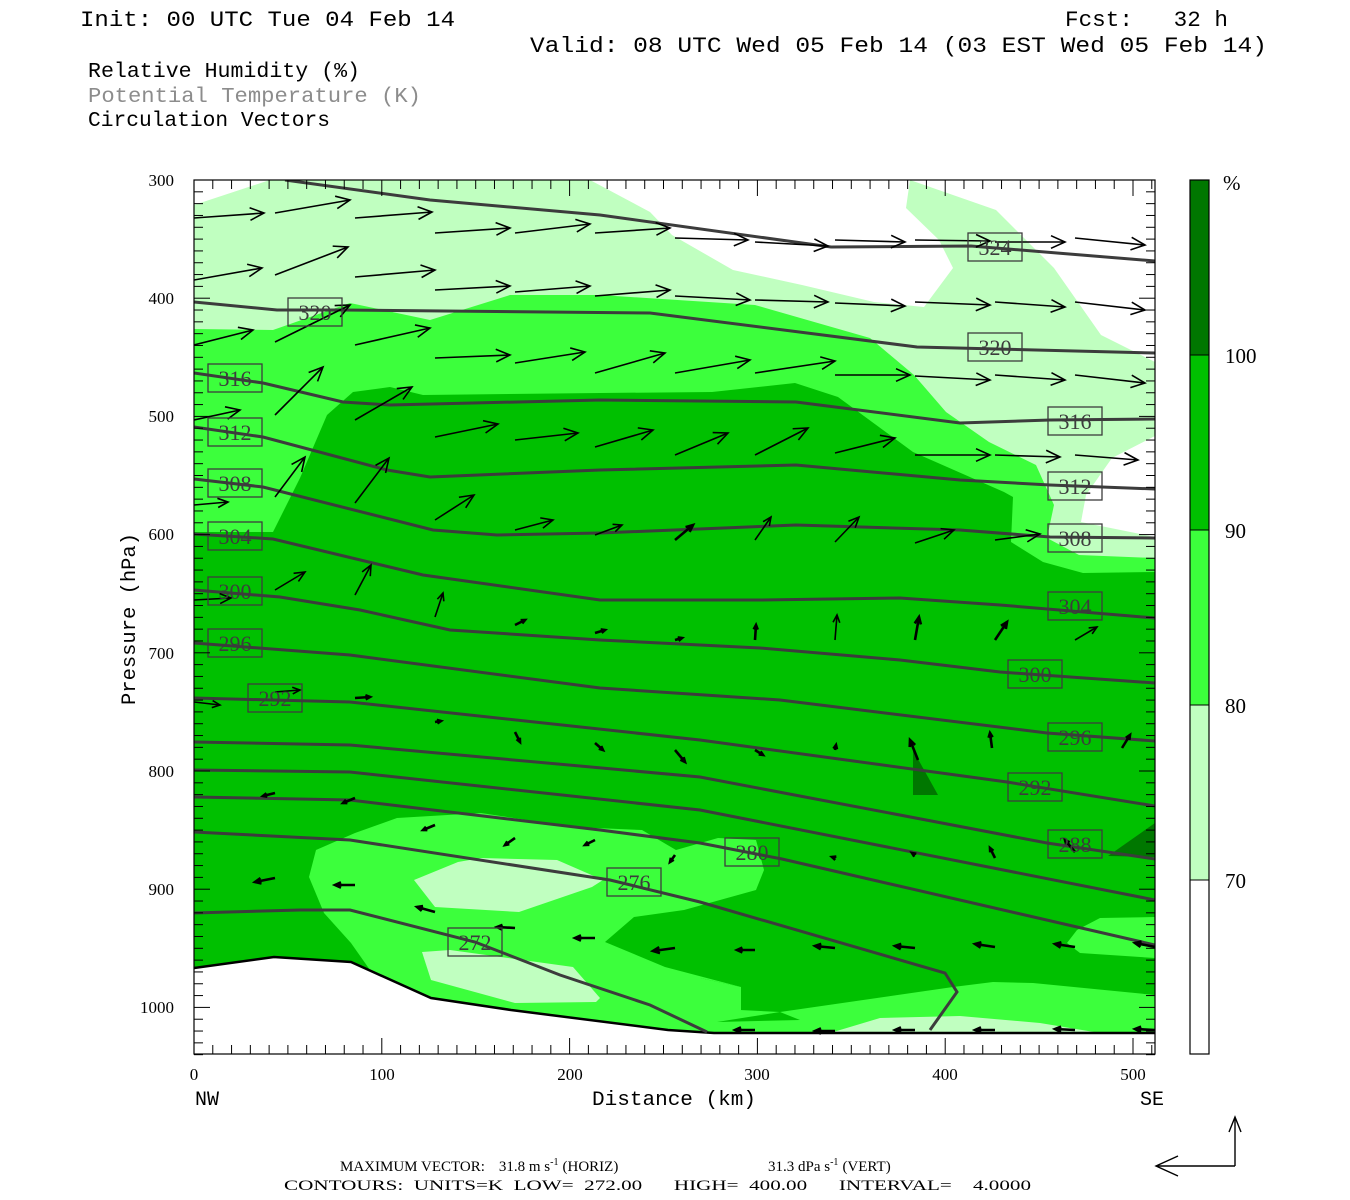  What do you see at coordinates (1133, 1074) in the screenshot?
I see `x-tick-500: 500` at bounding box center [1133, 1074].